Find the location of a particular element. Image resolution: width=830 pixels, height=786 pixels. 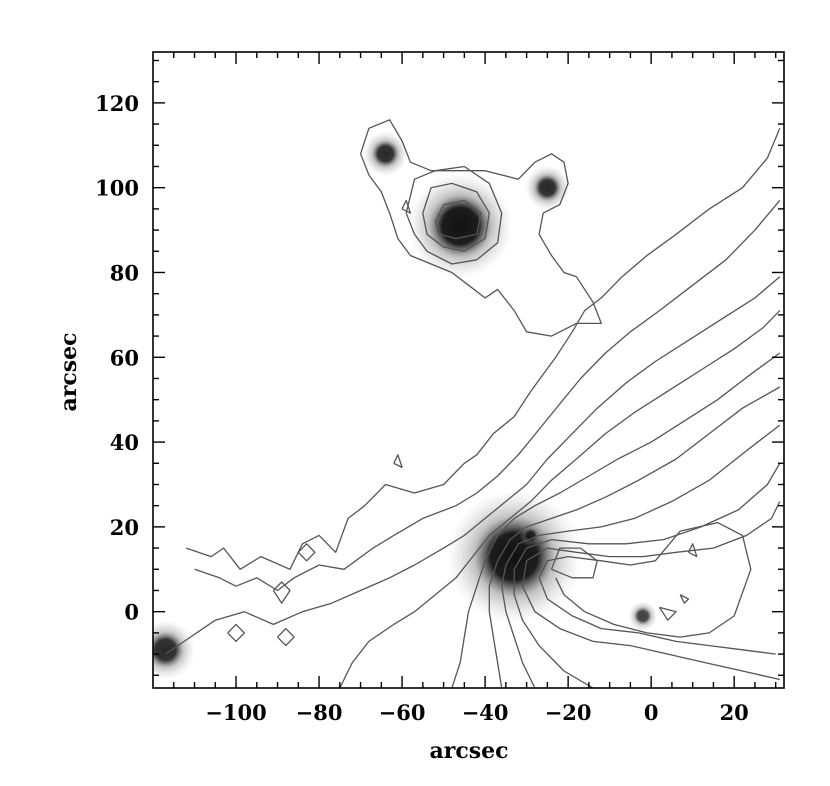

y-tick-label: 80 is located at coordinates (124, 272).